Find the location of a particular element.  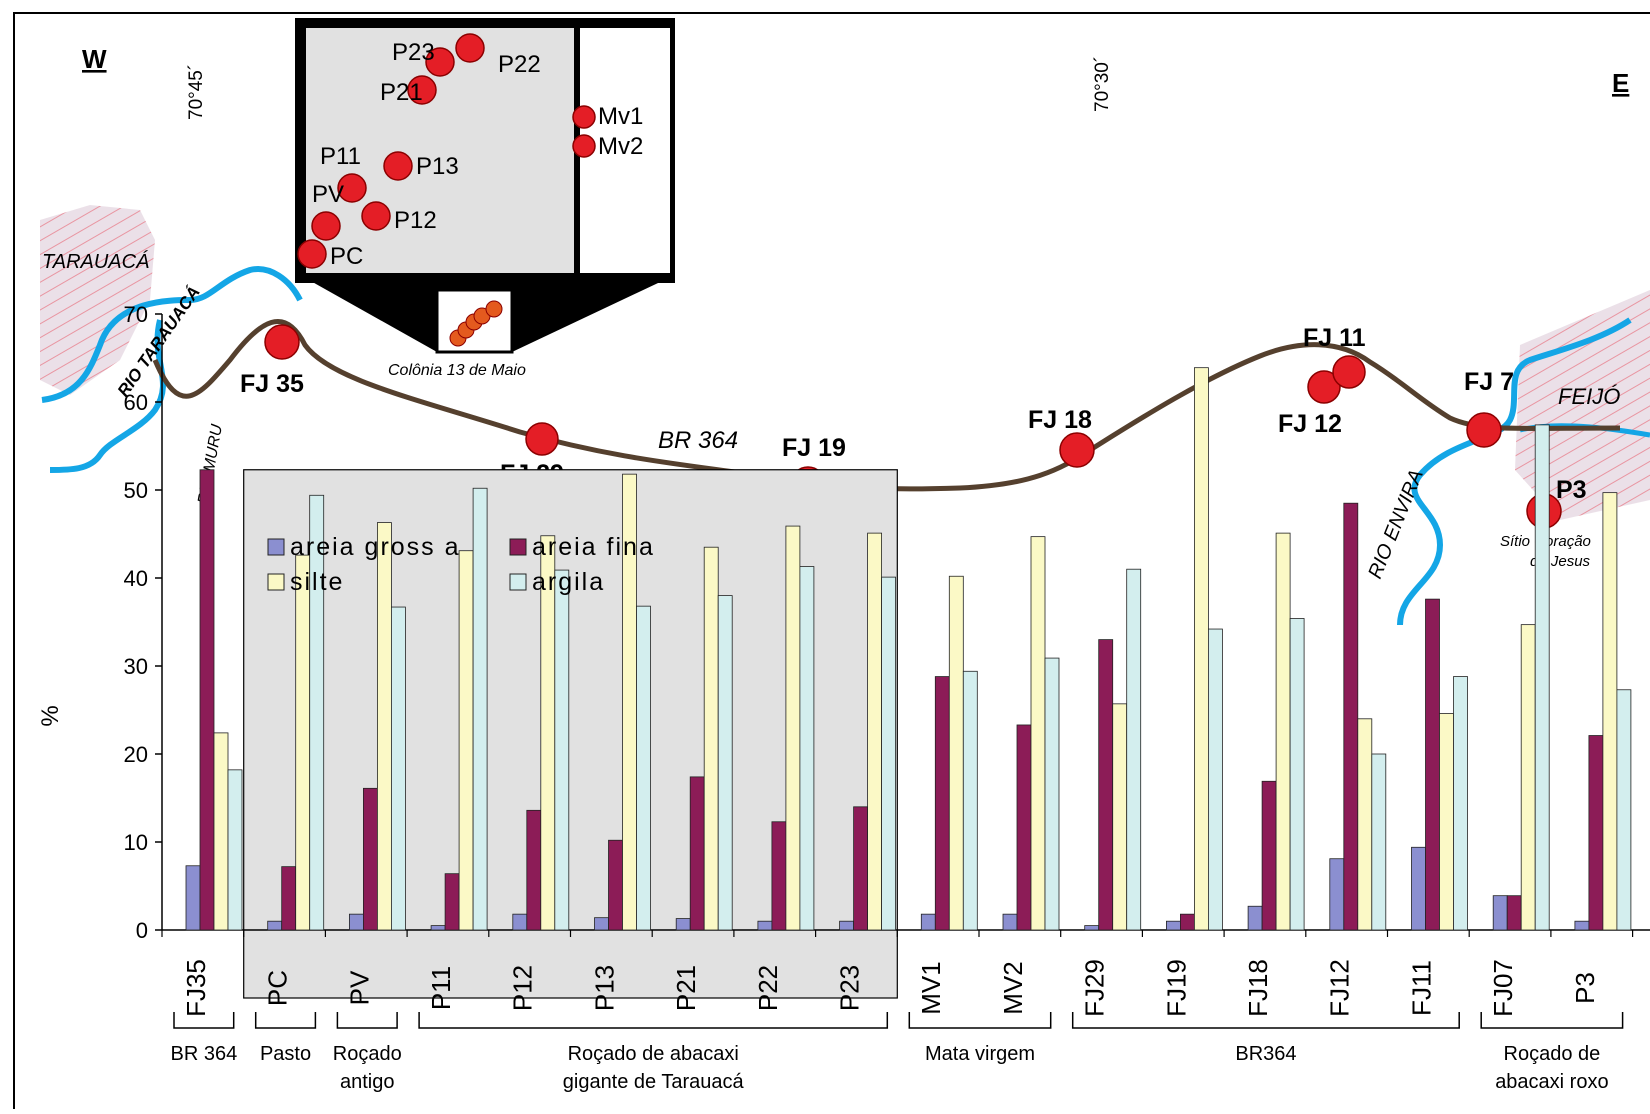

longitude-right-label: 70°30´ is located at coordinates (1102, 84).